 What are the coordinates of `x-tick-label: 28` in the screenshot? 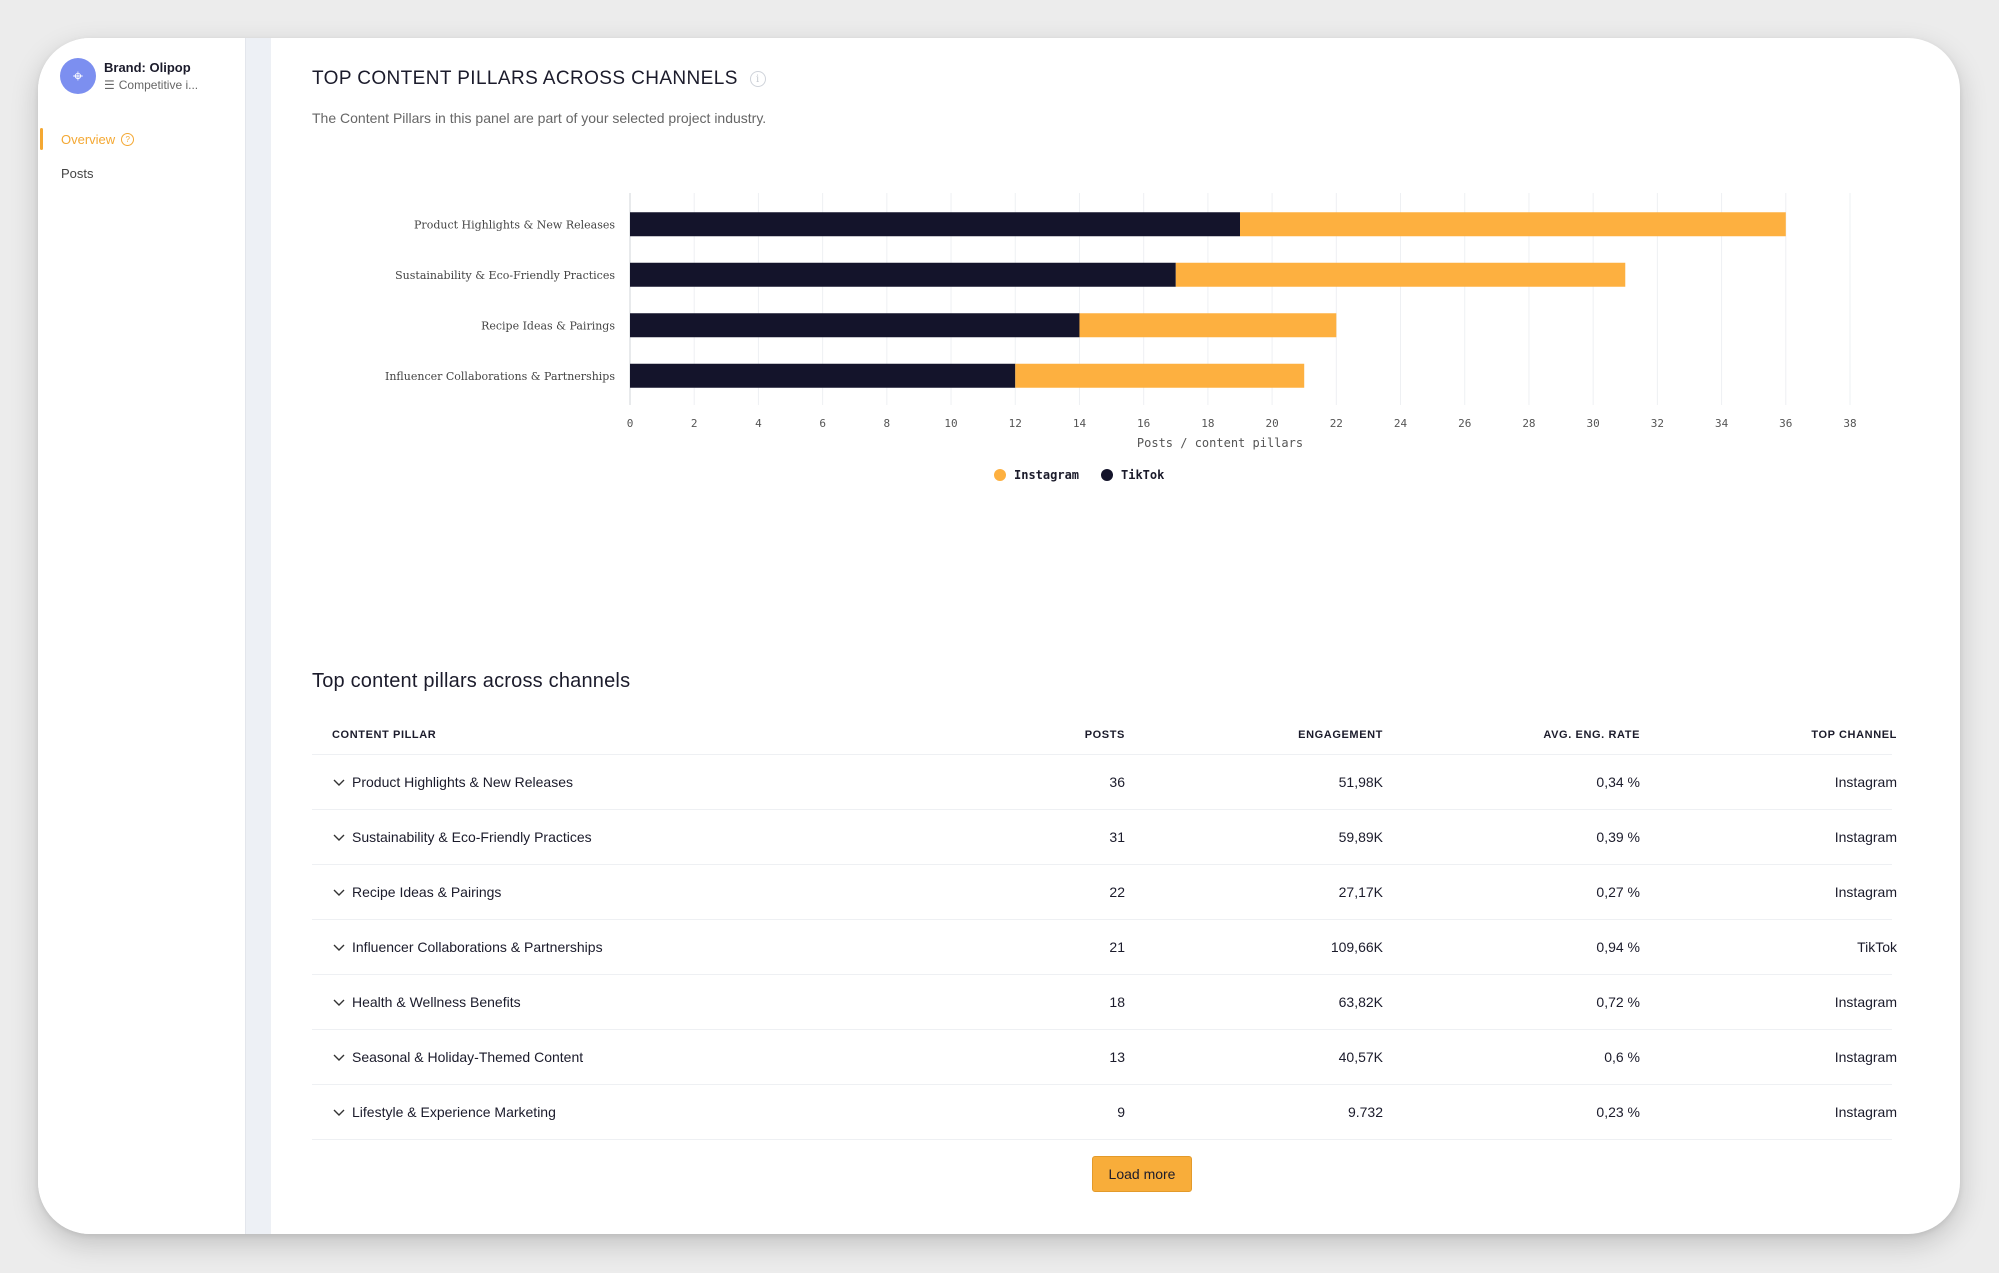 It's located at (1528, 423).